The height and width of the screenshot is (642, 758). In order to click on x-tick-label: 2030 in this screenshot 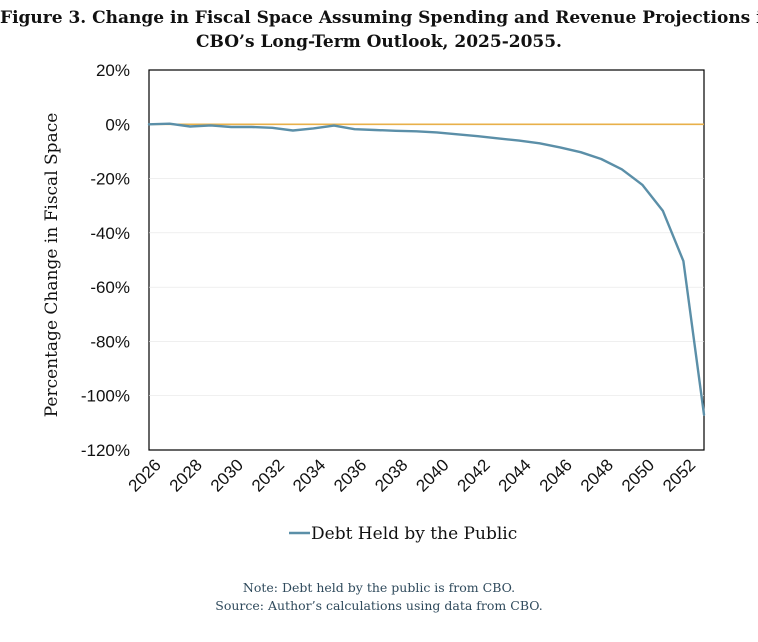, I will do `click(227, 475)`.